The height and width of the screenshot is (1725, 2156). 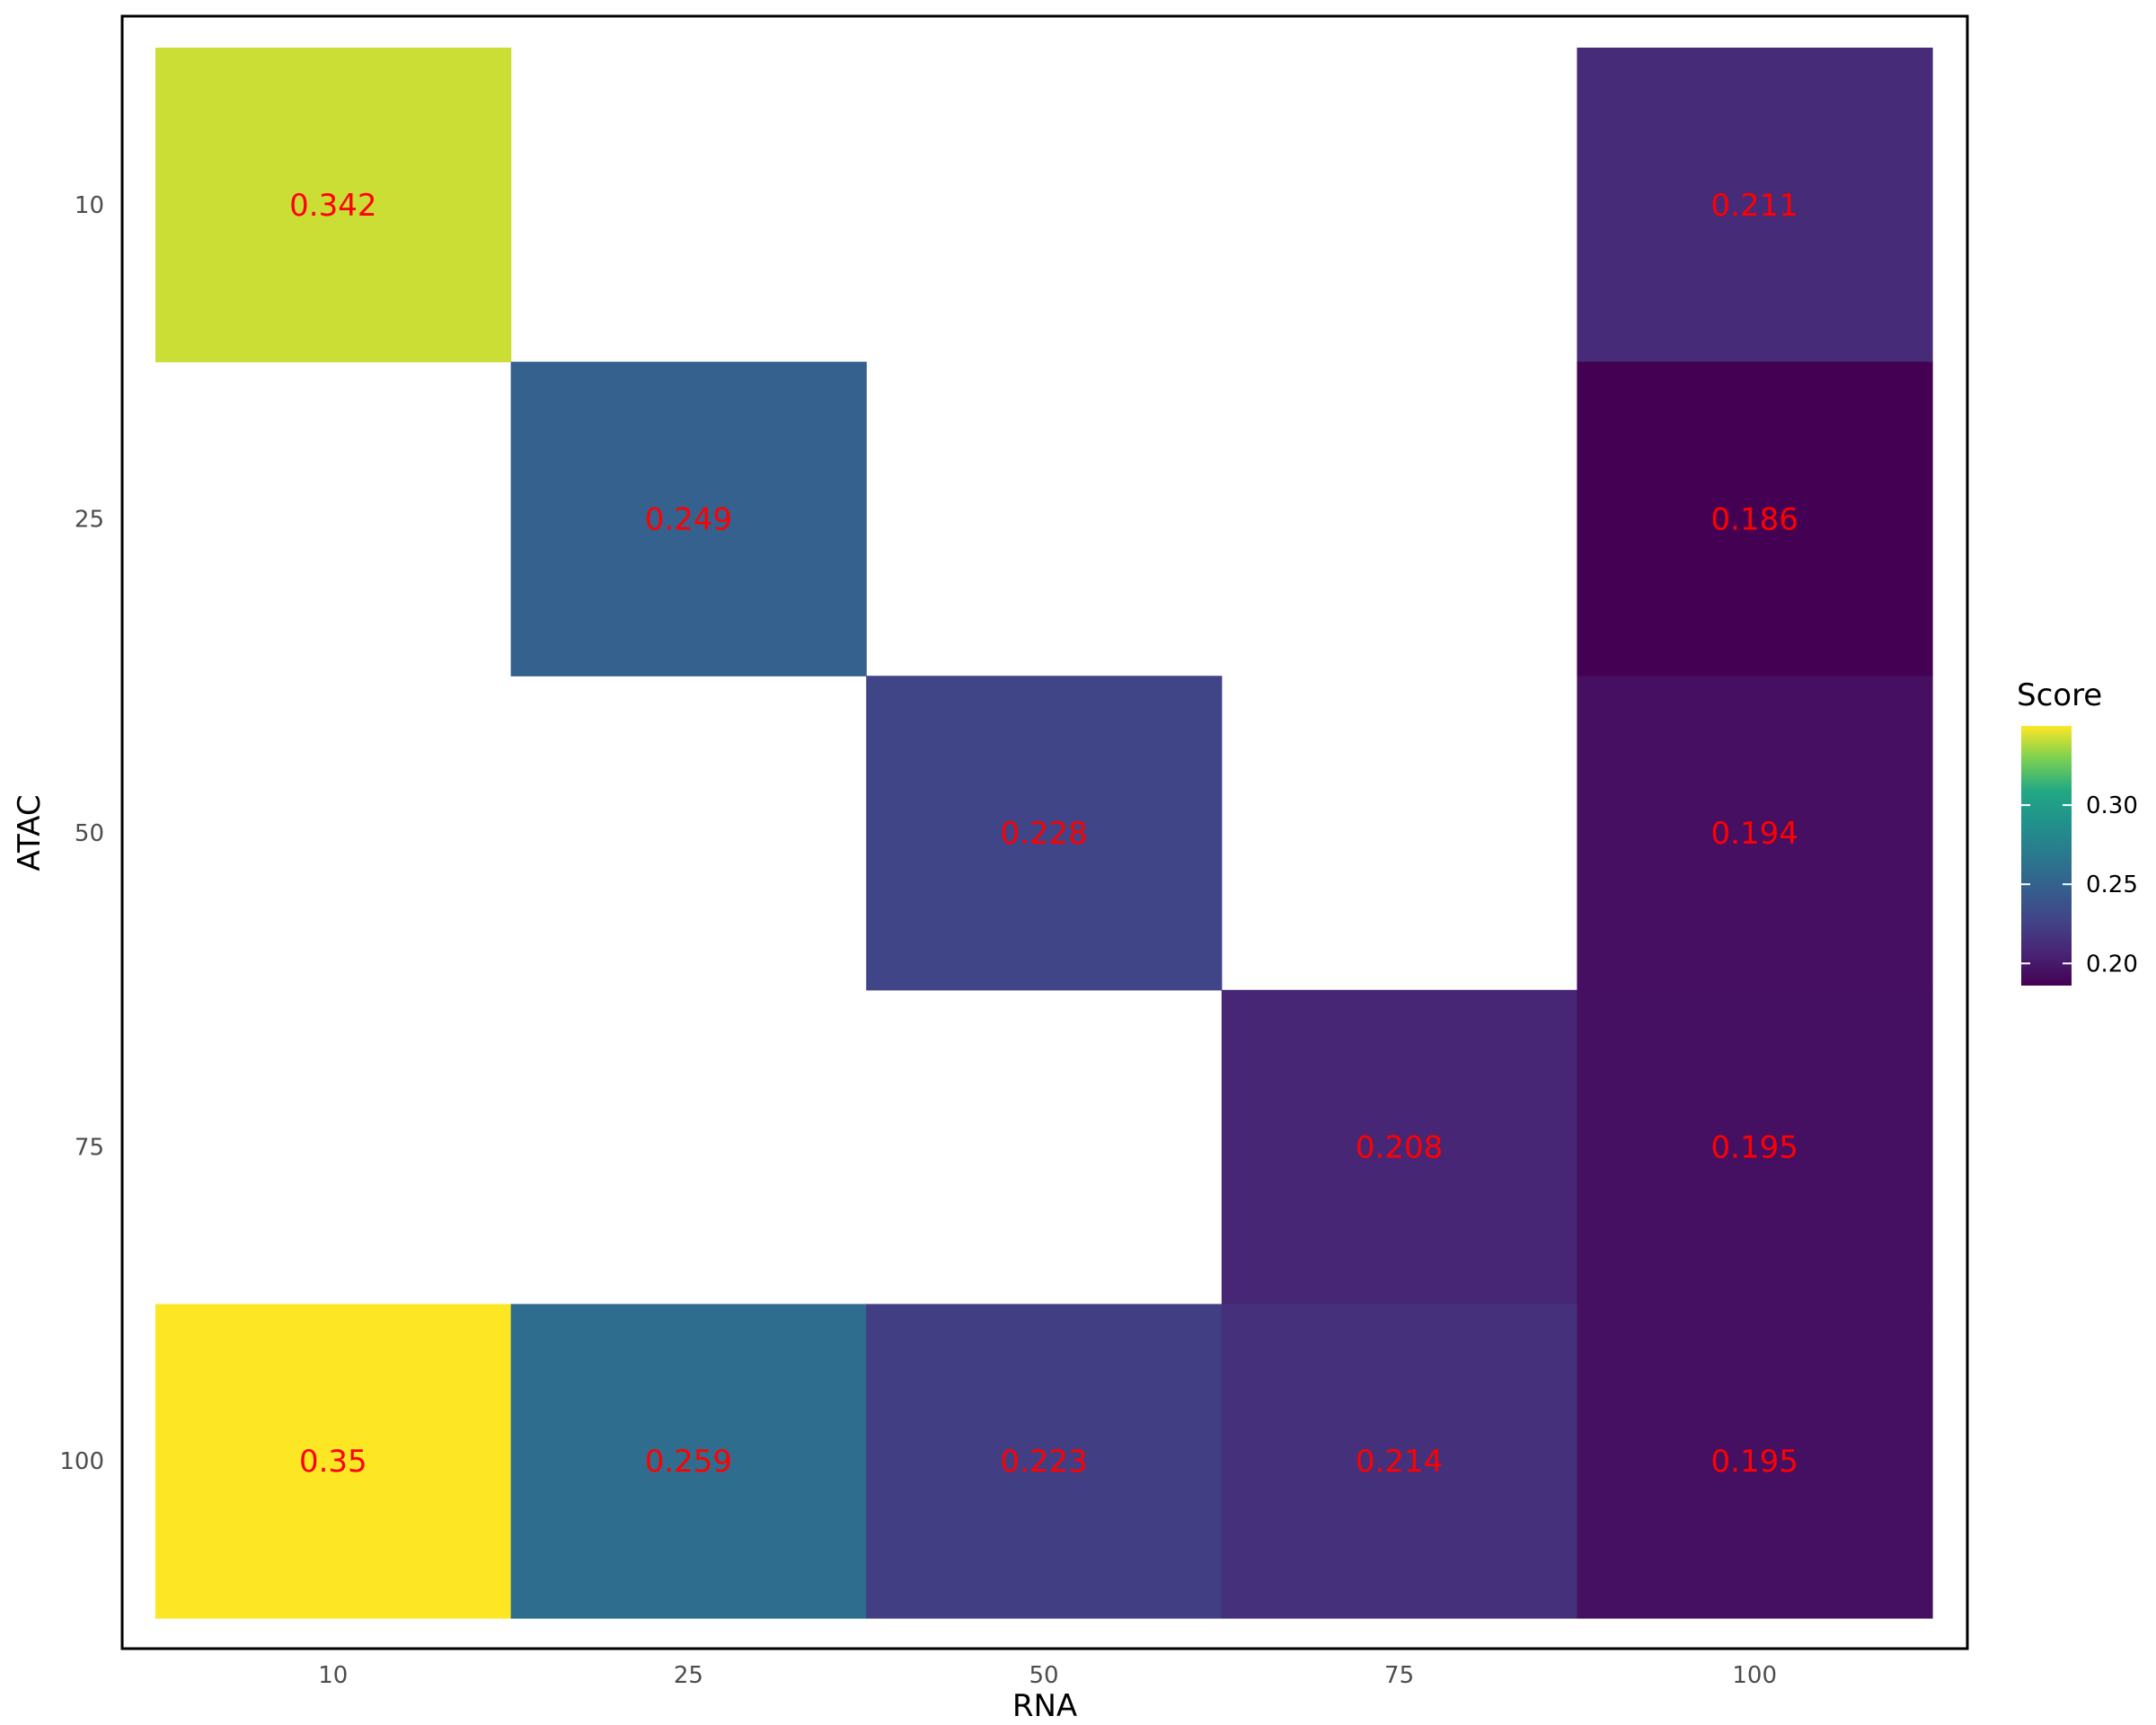 I want to click on y-tick-label-75: 75, so click(x=89, y=1148).